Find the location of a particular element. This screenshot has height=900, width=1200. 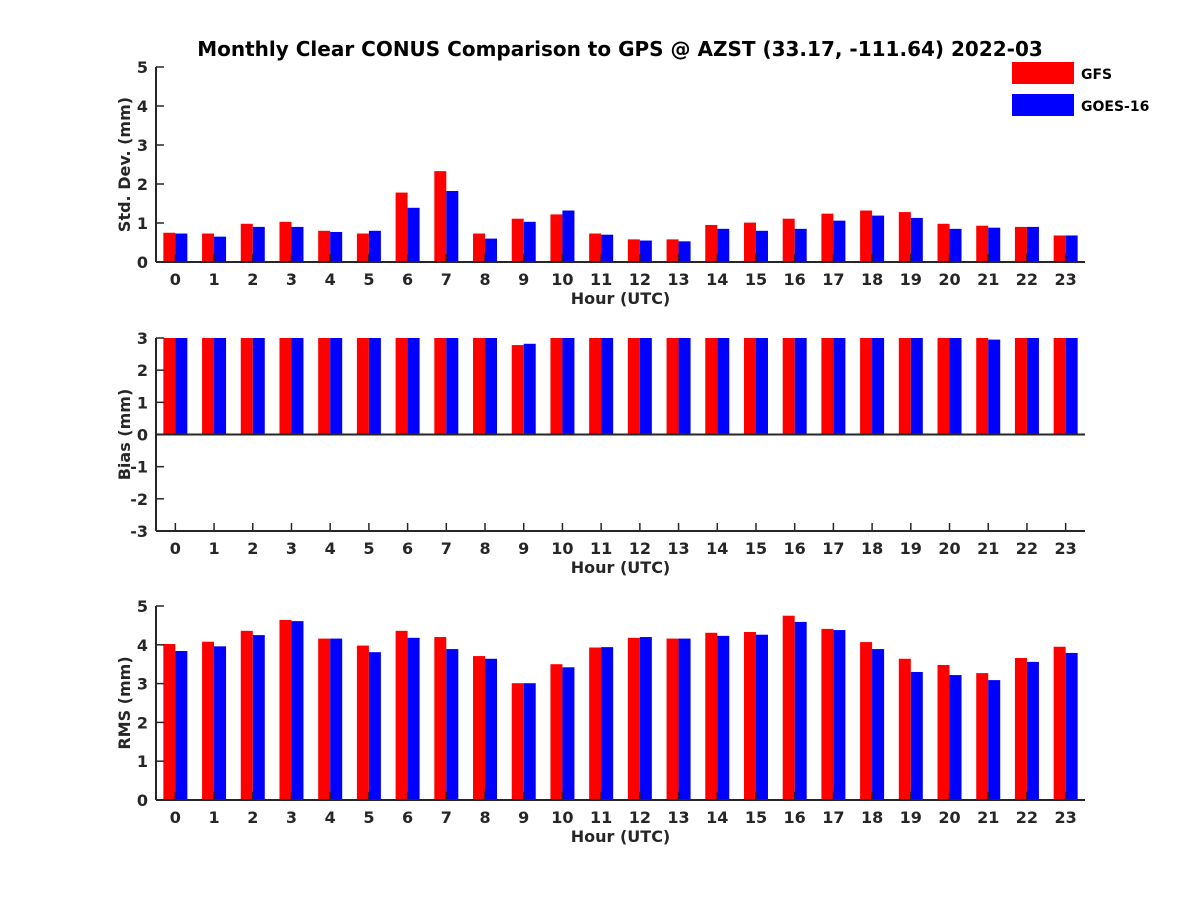

x-tick-label: 21 is located at coordinates (988, 548).